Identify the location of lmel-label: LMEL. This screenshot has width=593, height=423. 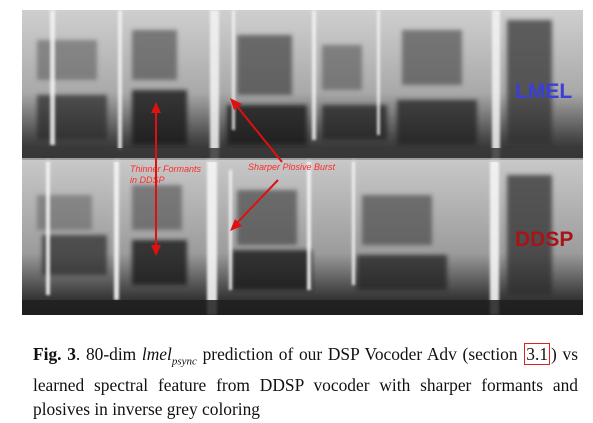
(543, 91).